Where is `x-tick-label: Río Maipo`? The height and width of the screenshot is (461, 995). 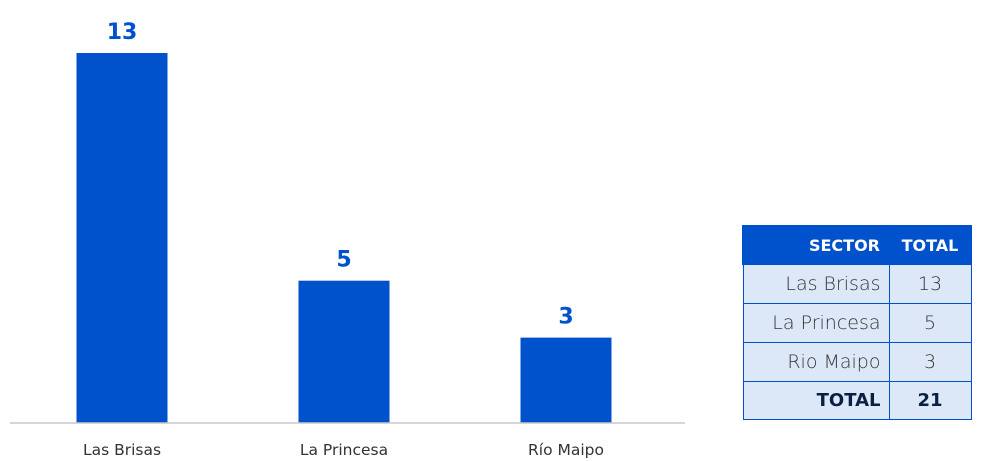 x-tick-label: Río Maipo is located at coordinates (566, 450).